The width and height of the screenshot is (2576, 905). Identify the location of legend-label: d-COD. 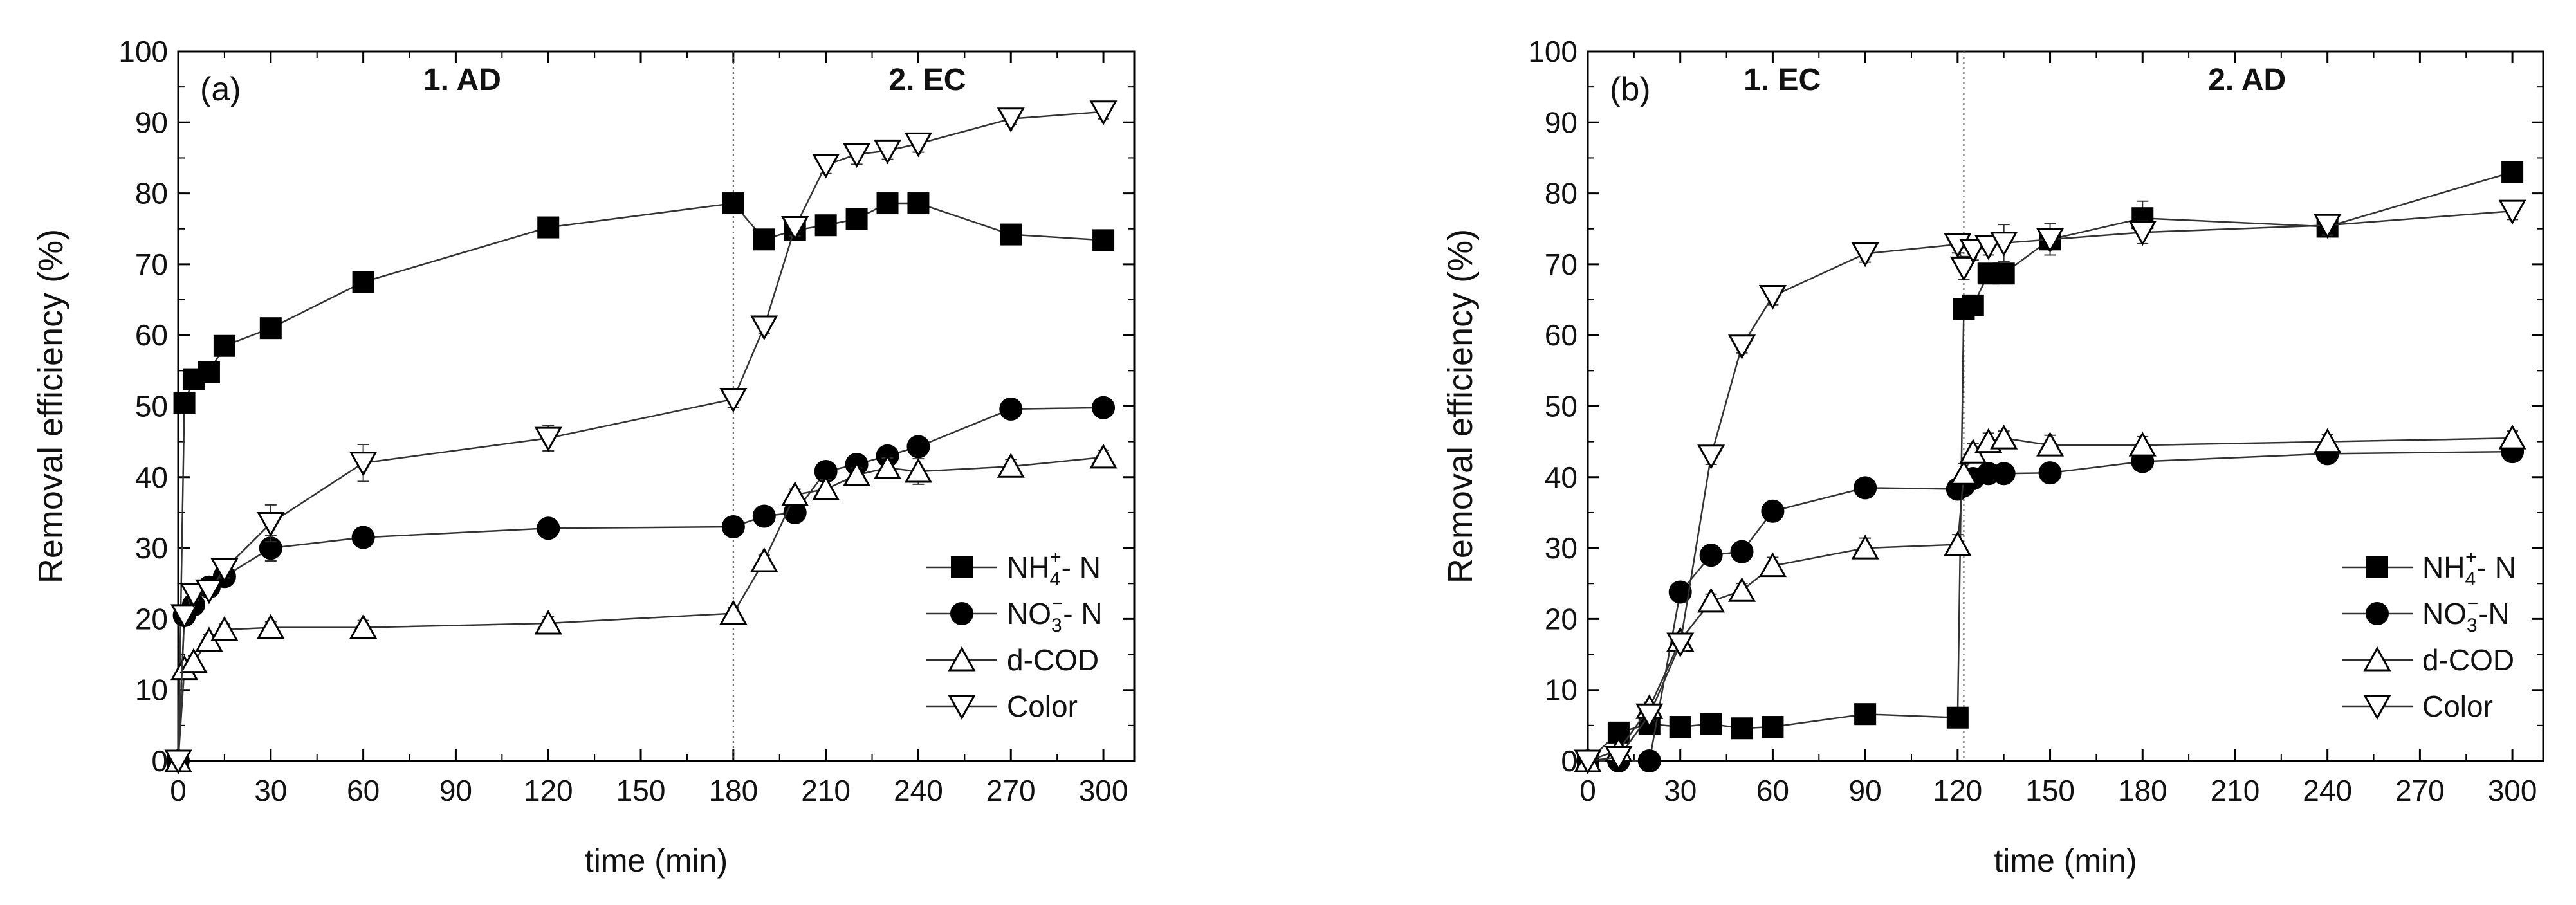
(2468, 660).